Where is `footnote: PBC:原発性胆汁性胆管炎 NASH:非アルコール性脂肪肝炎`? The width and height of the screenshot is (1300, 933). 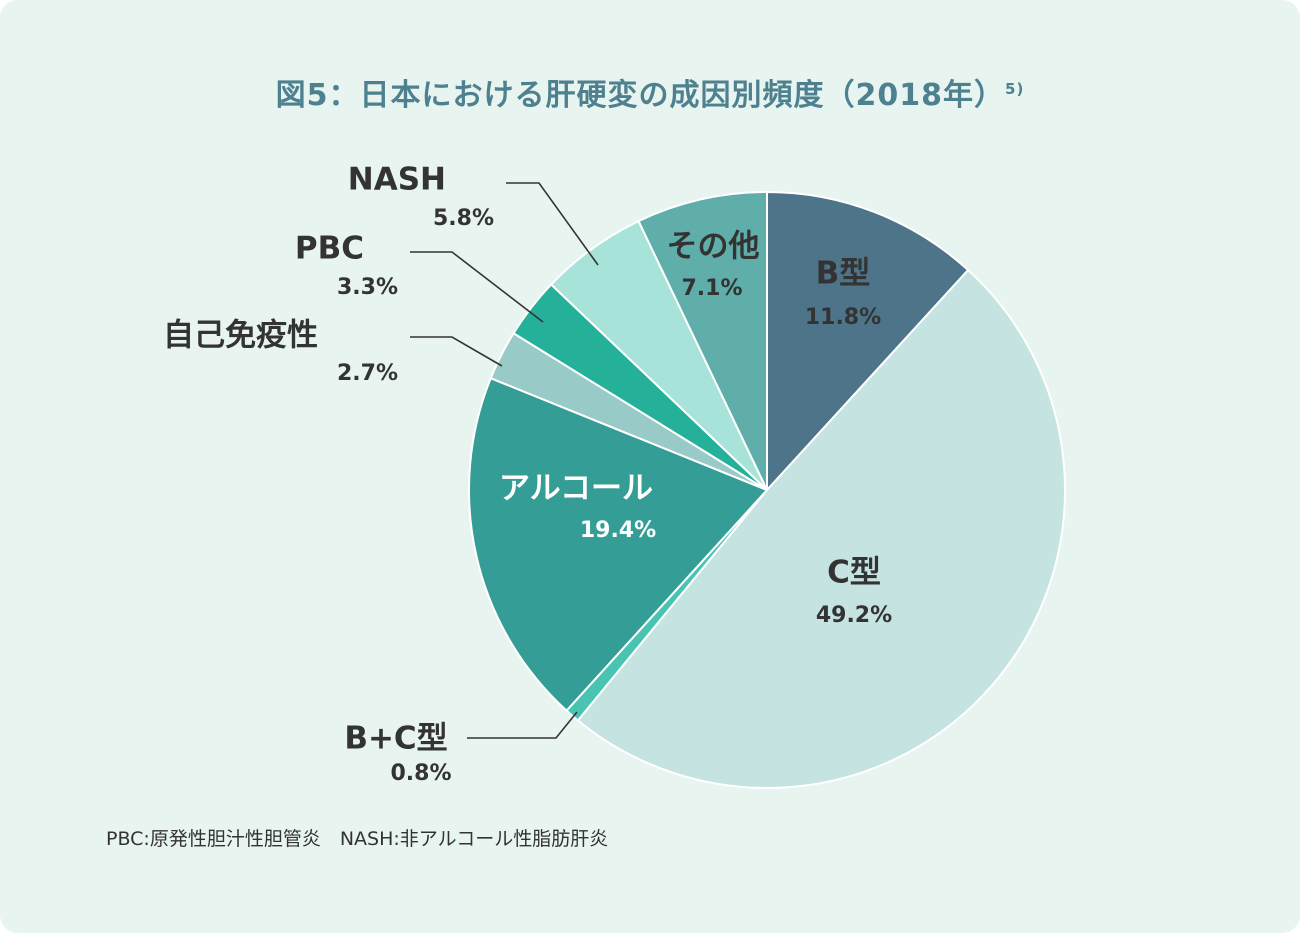
footnote: PBC:原発性胆汁性胆管炎 NASH:非アルコール性脂肪肝炎 is located at coordinates (357, 839).